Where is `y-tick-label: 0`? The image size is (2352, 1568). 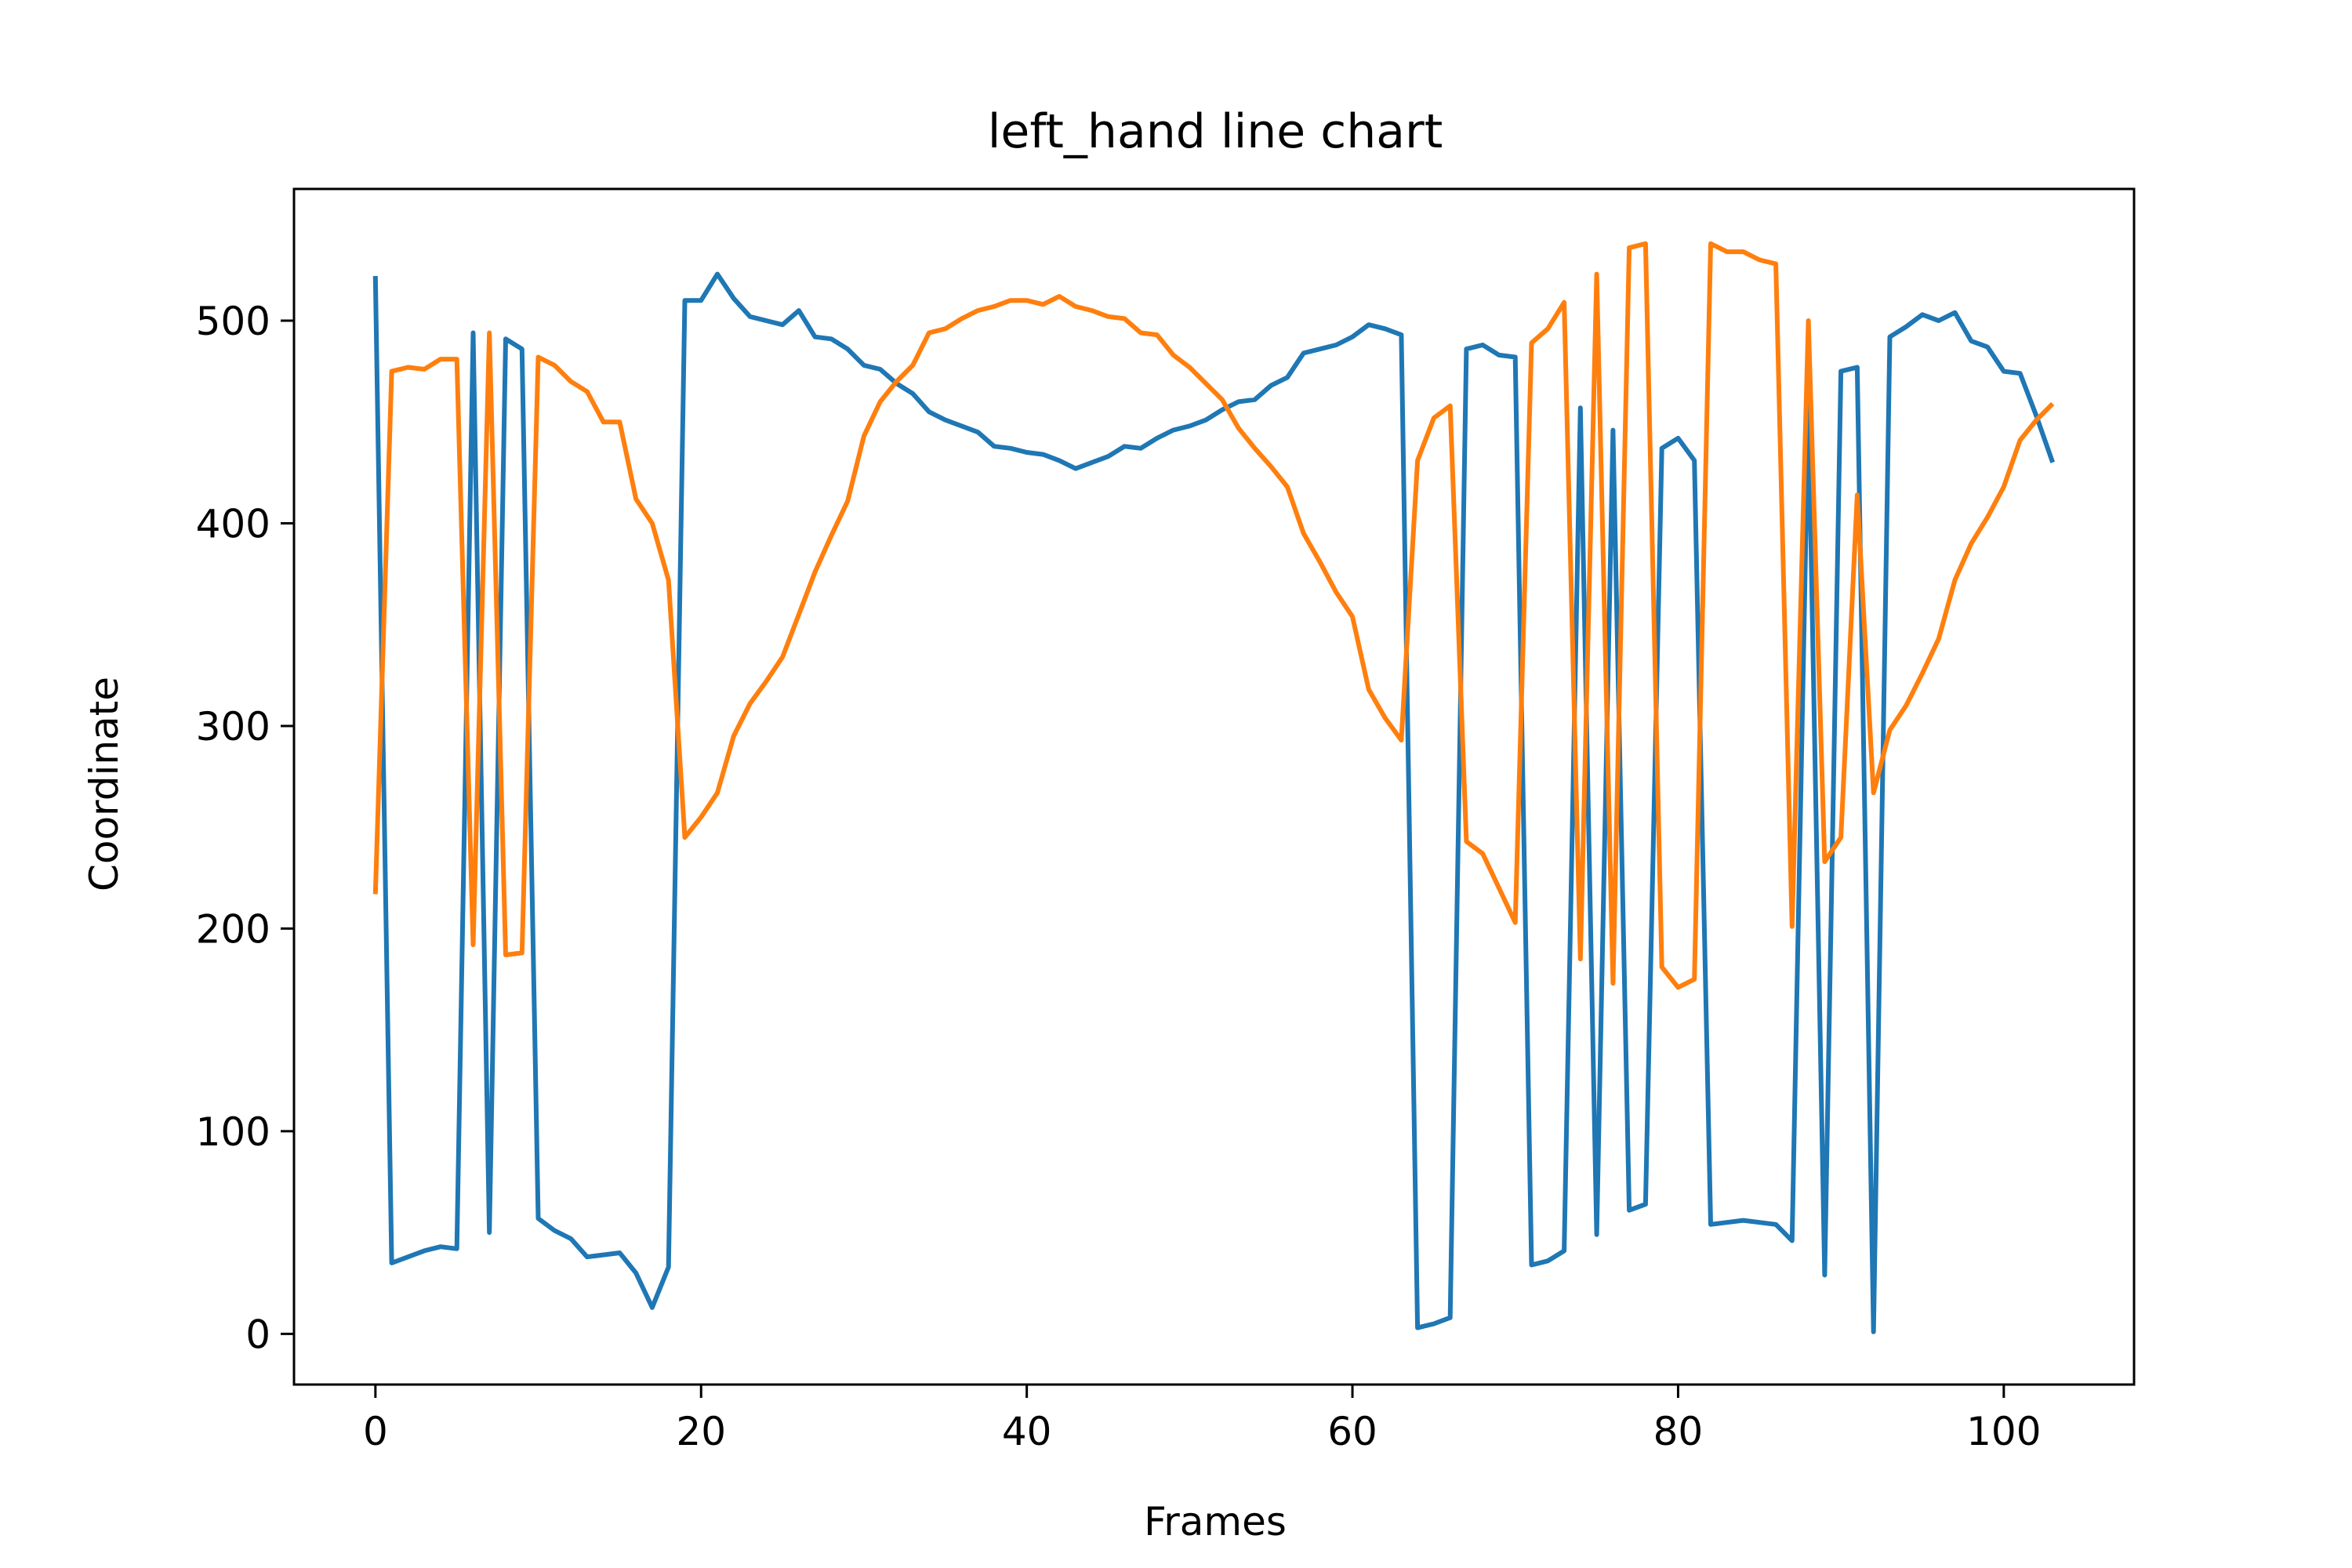 y-tick-label: 0 is located at coordinates (257, 1334).